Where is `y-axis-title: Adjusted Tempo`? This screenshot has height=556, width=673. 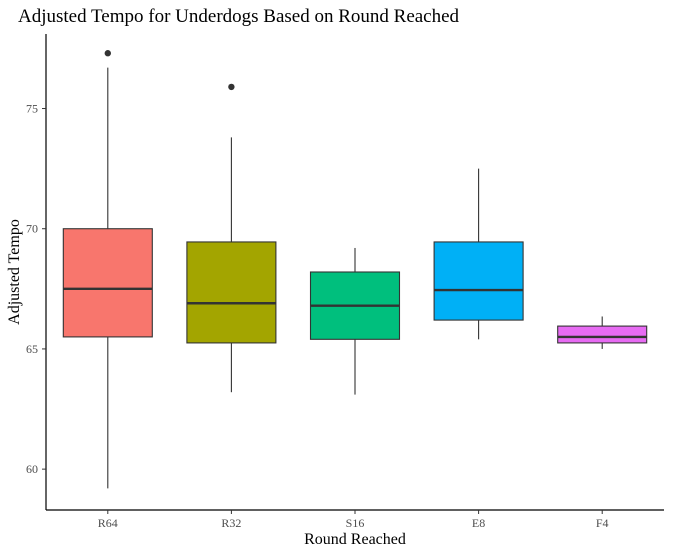
y-axis-title: Adjusted Tempo is located at coordinates (14, 272).